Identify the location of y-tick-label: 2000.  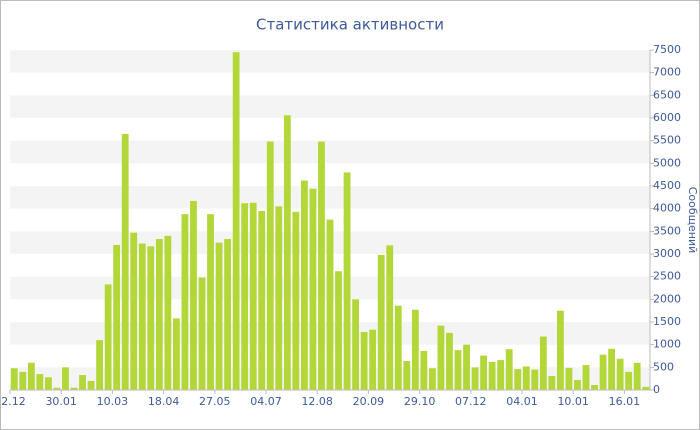
(667, 298).